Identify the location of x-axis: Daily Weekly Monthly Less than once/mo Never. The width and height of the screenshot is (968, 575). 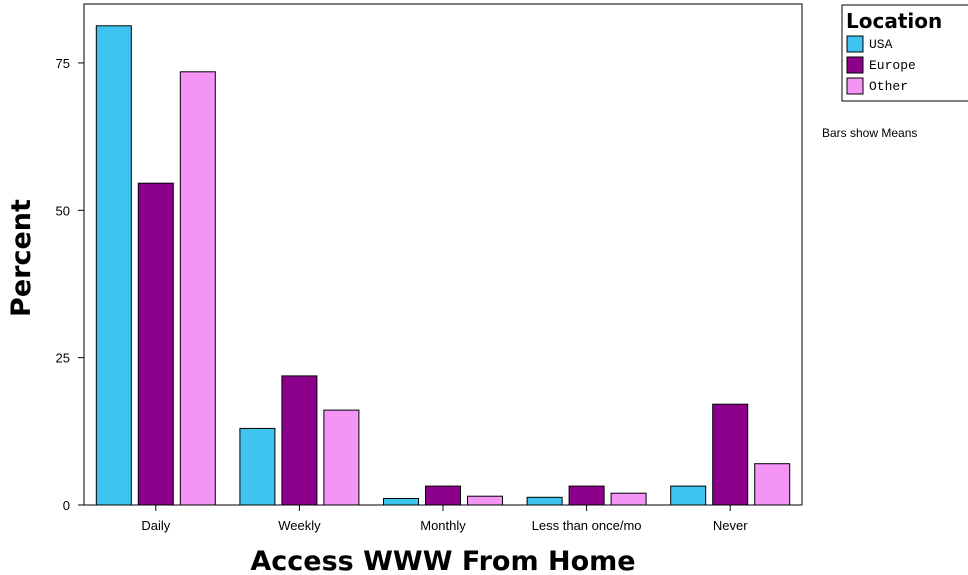
(444, 519).